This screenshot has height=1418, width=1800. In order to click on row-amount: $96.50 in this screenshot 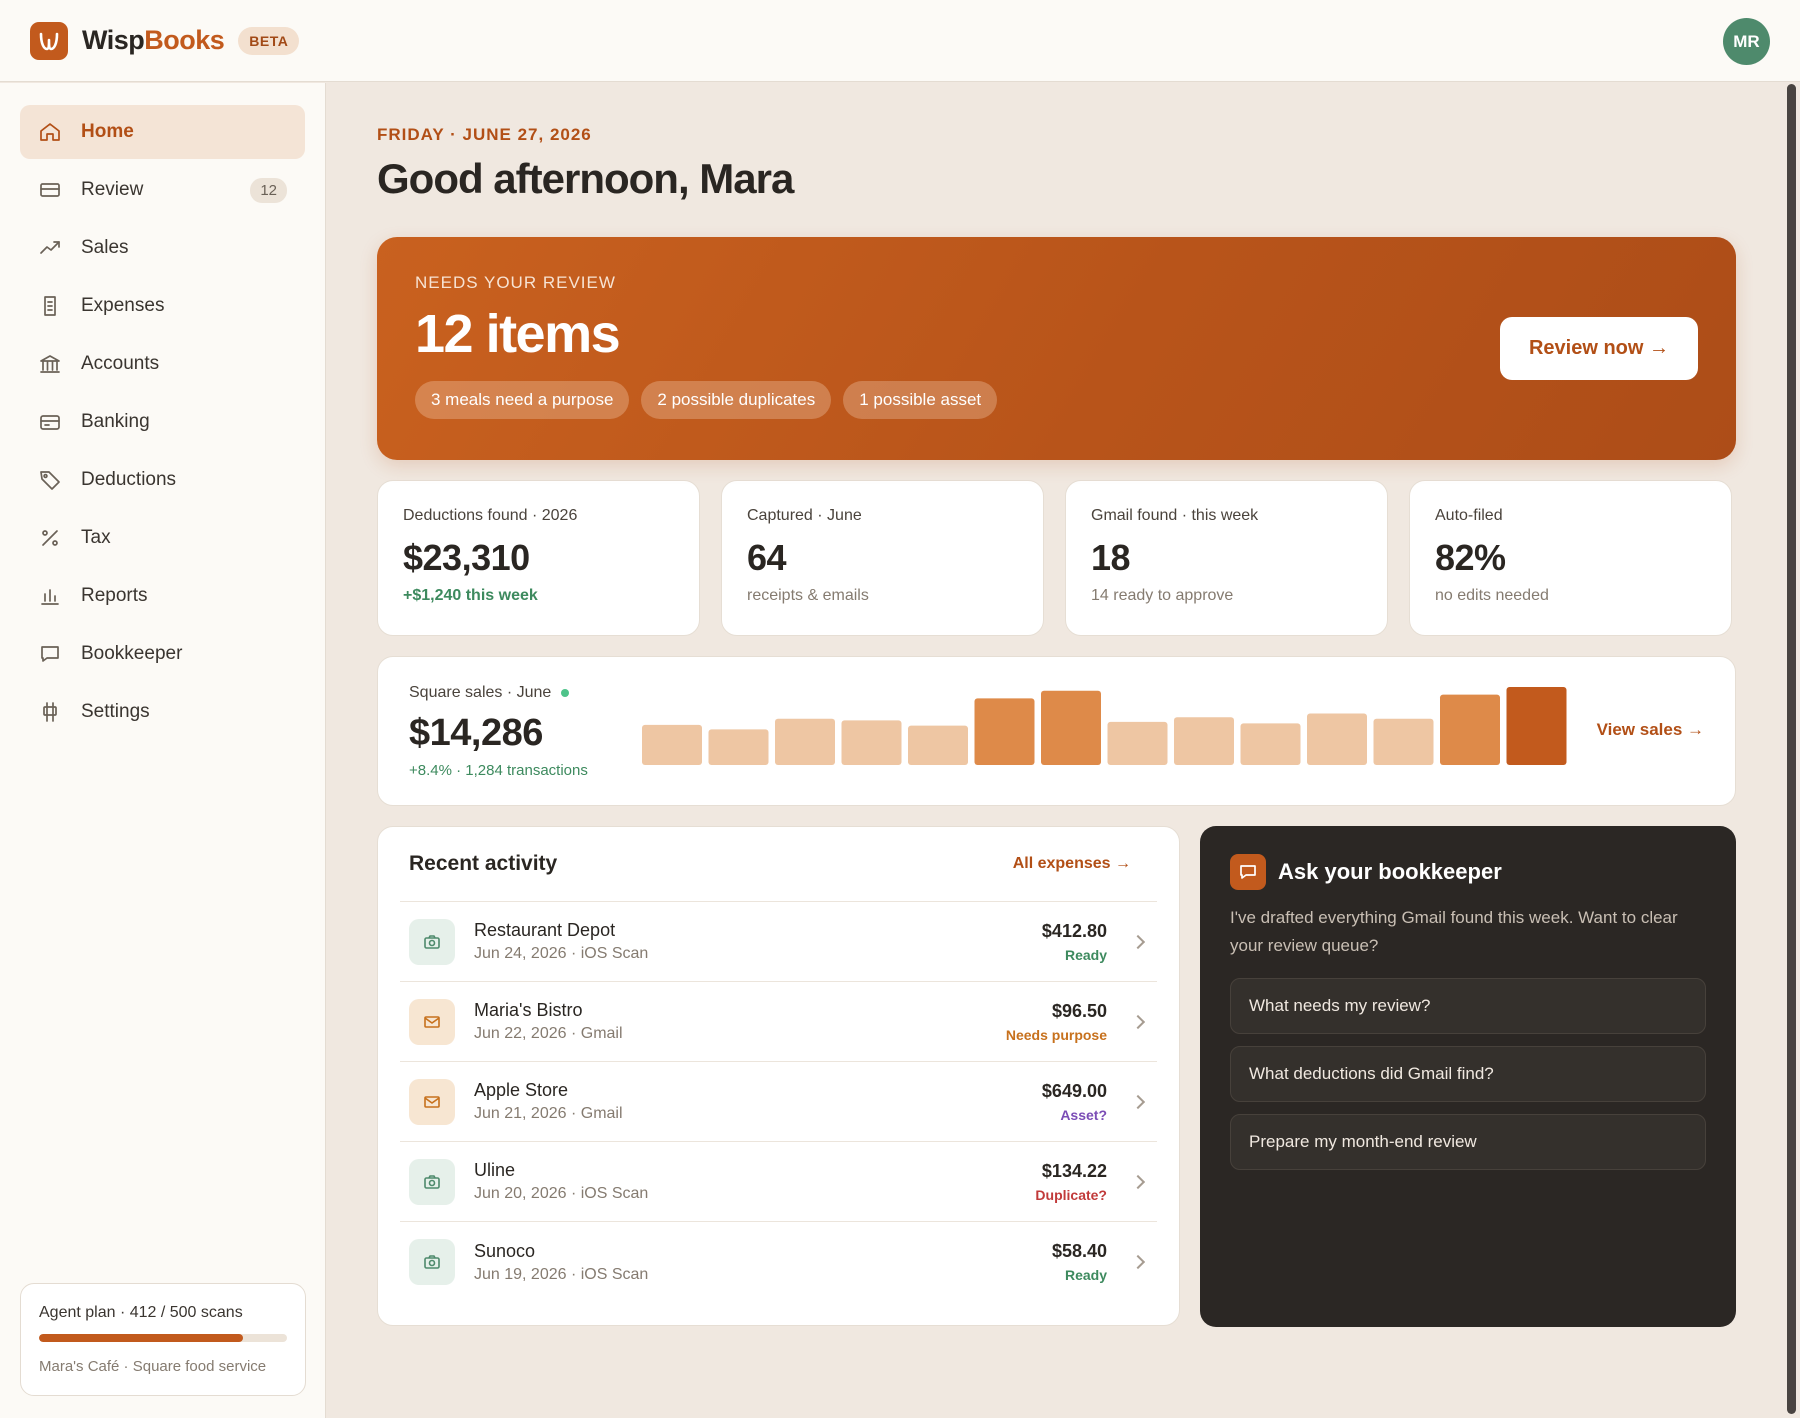, I will do `click(1079, 1010)`.